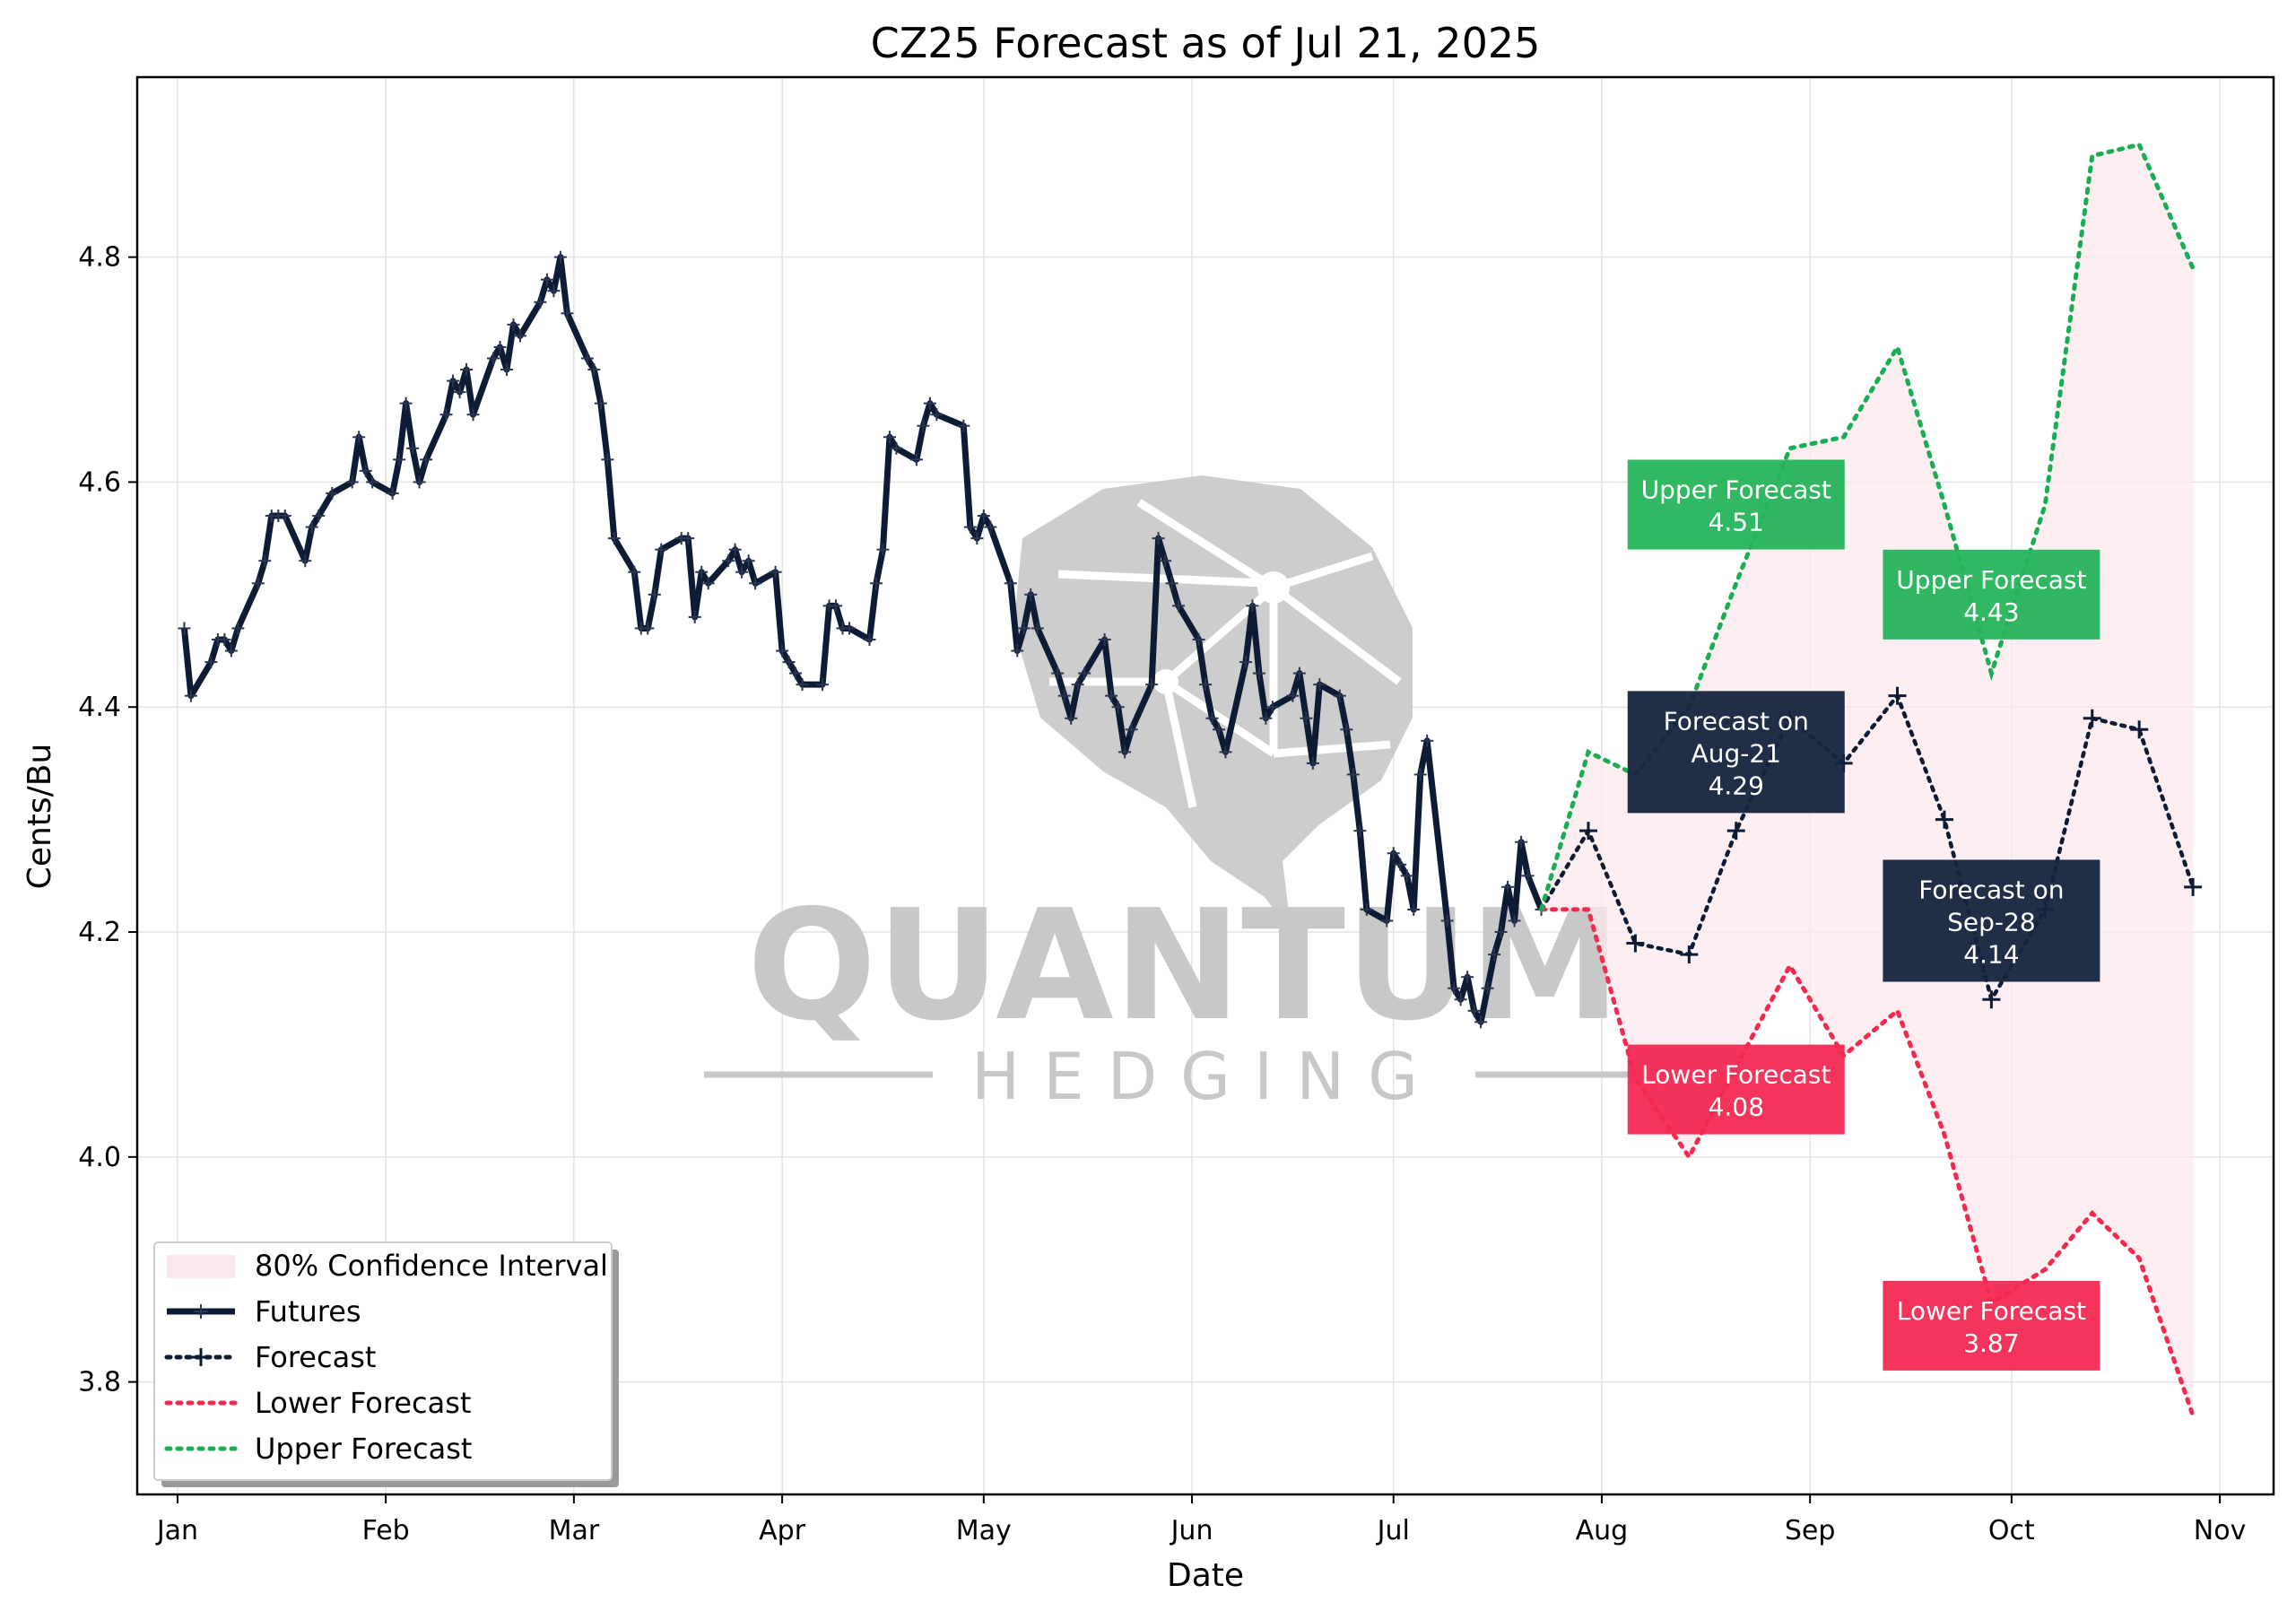 The height and width of the screenshot is (1620, 2296). What do you see at coordinates (99, 1382) in the screenshot?
I see `y-tick-label: 3.8` at bounding box center [99, 1382].